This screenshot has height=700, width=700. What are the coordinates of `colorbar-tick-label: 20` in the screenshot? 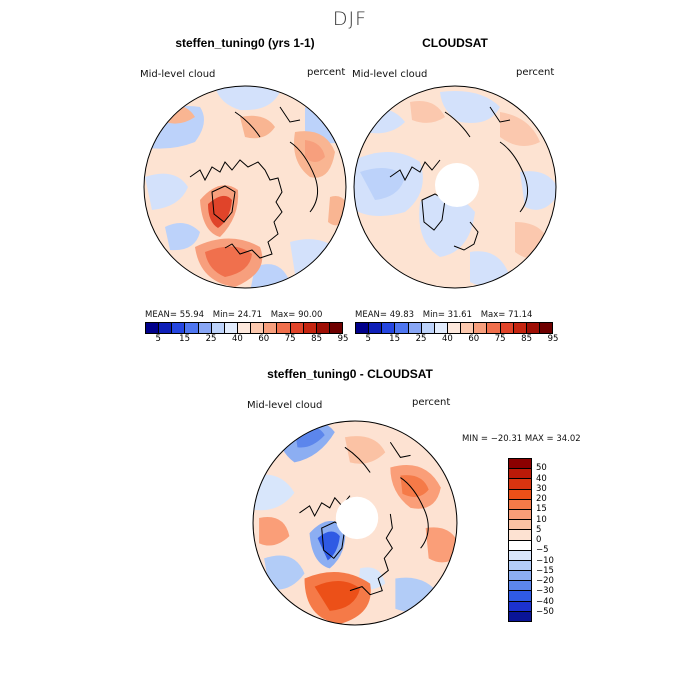 It's located at (541, 499).